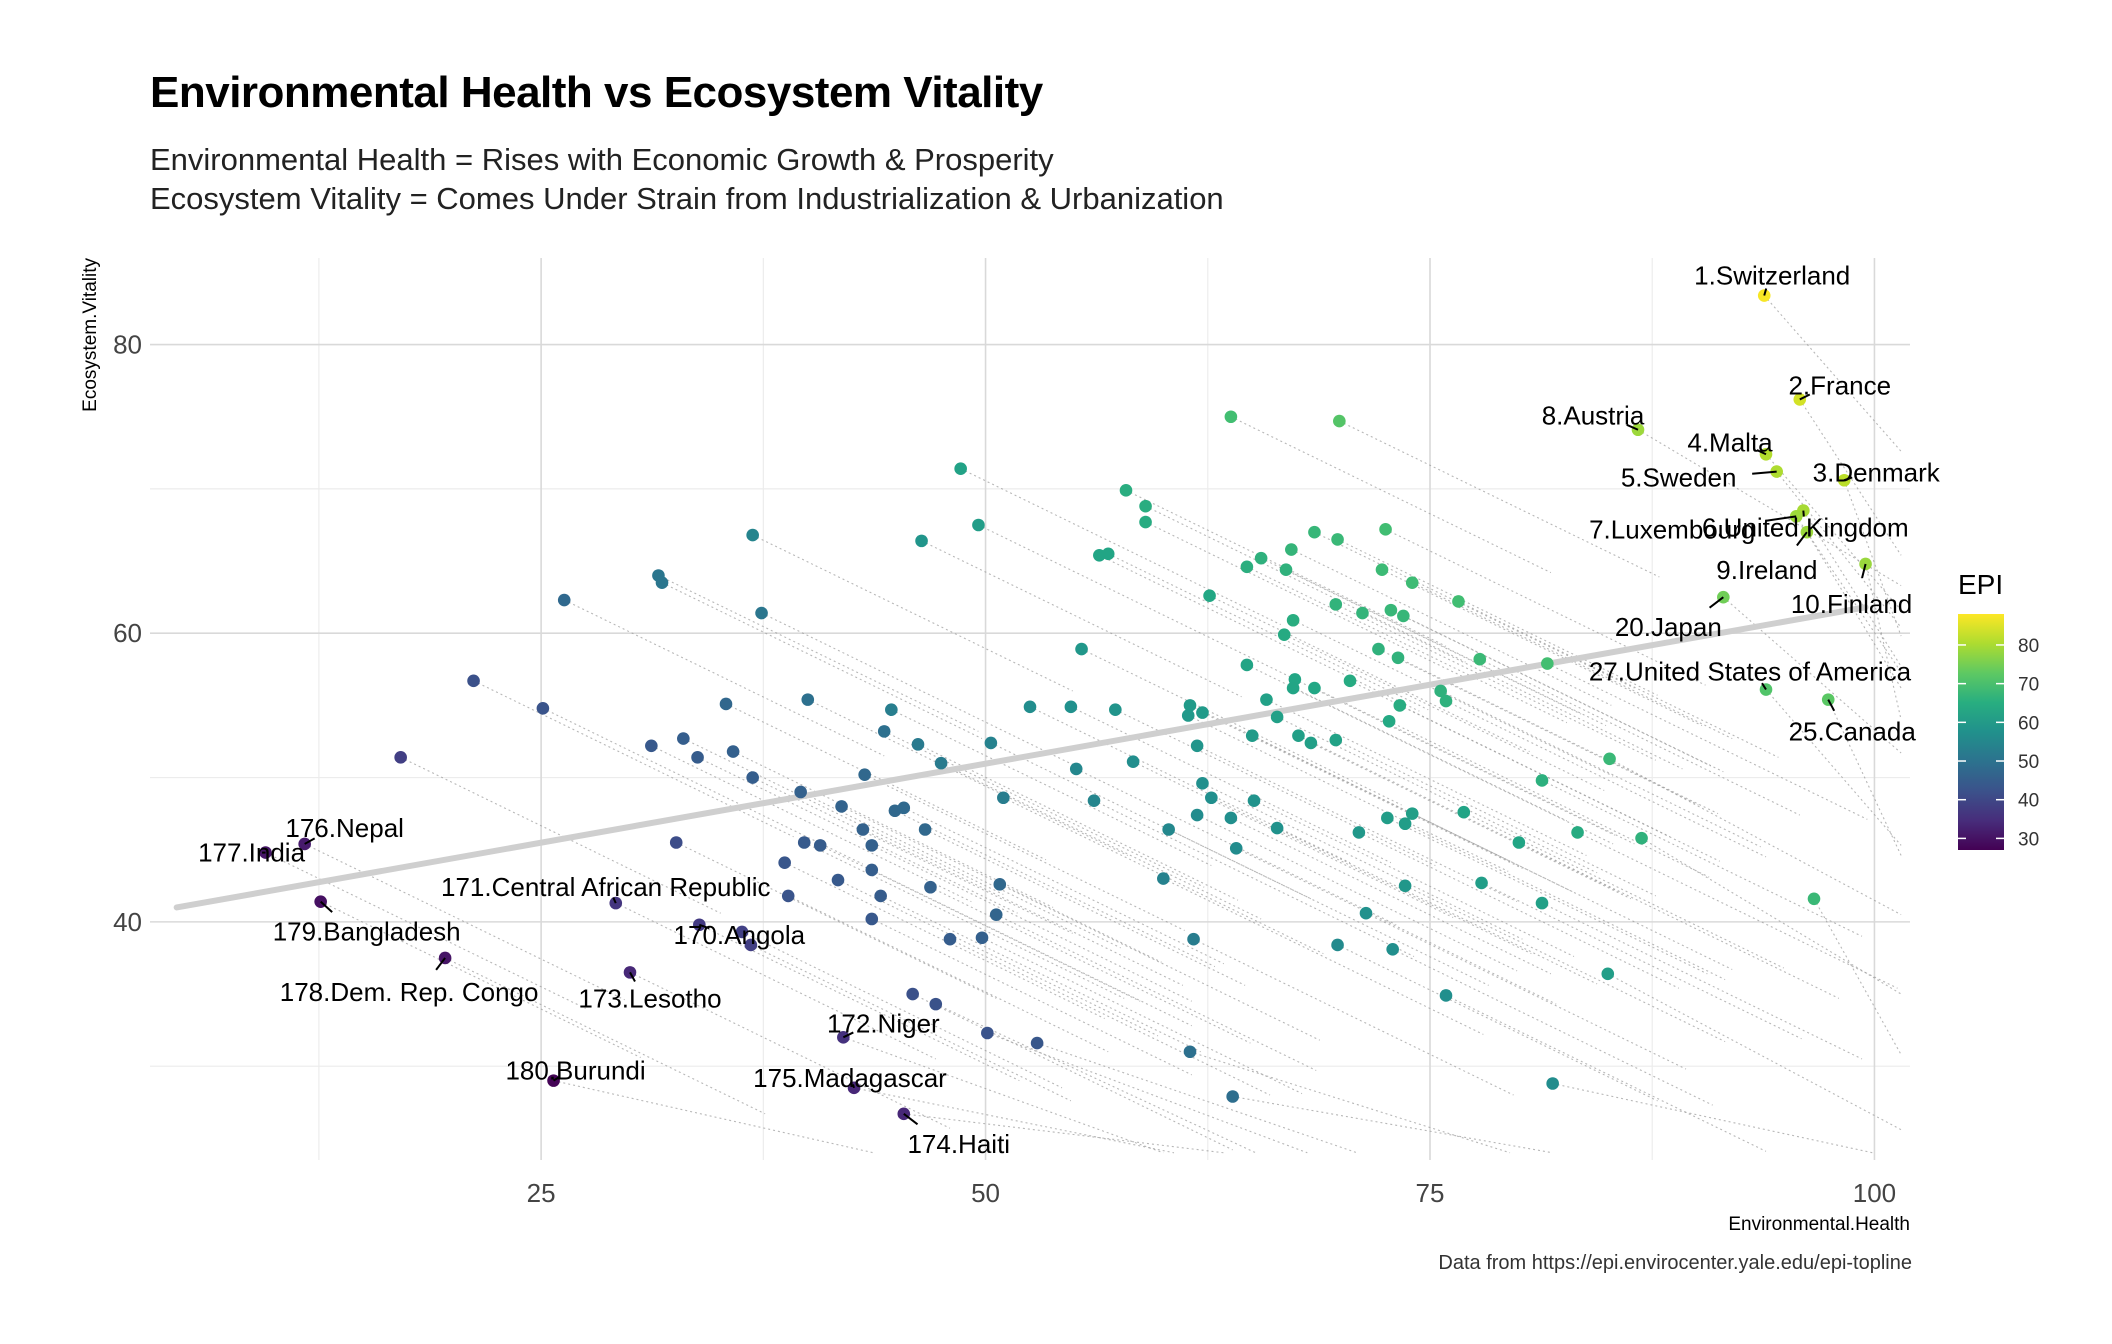 The height and width of the screenshot is (1344, 2112). Describe the element at coordinates (409, 992) in the screenshot. I see `point-label: 178.Dem. Rep. Congo` at that location.